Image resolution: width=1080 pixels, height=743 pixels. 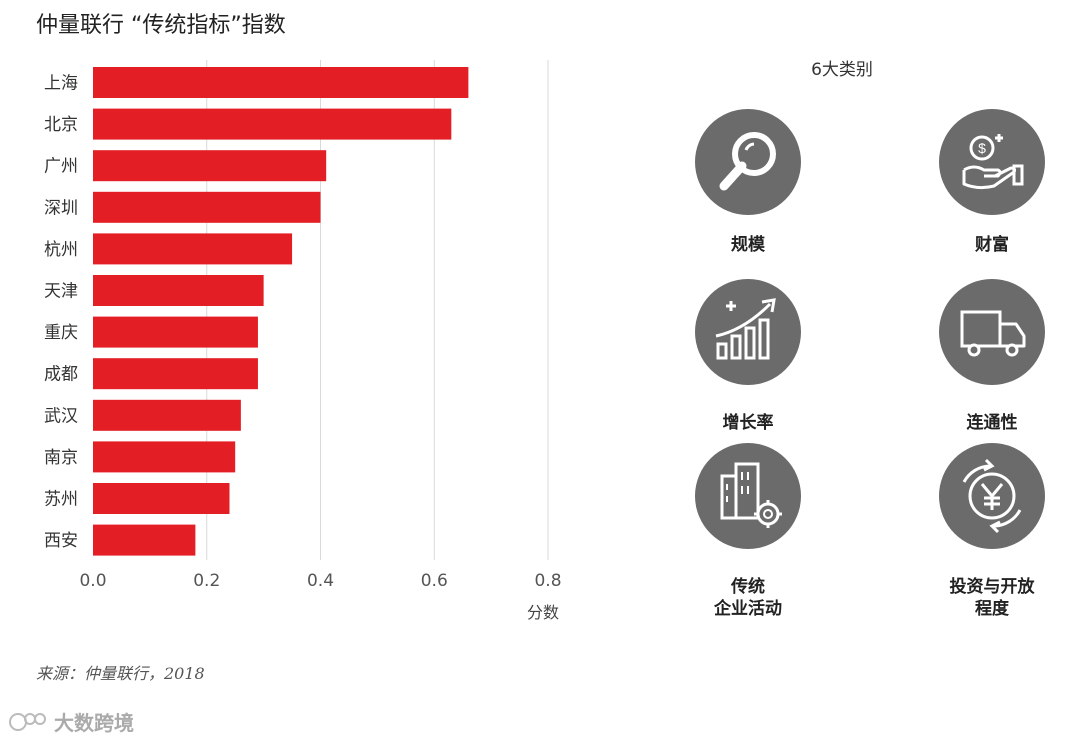 I want to click on x-tick-labels: 0.0 0.2 0.4 0.6 0.8, so click(x=320, y=581).